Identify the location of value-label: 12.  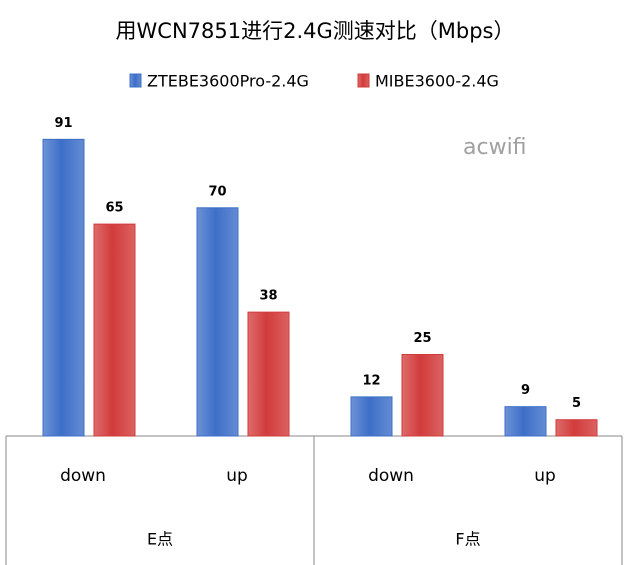
(371, 380).